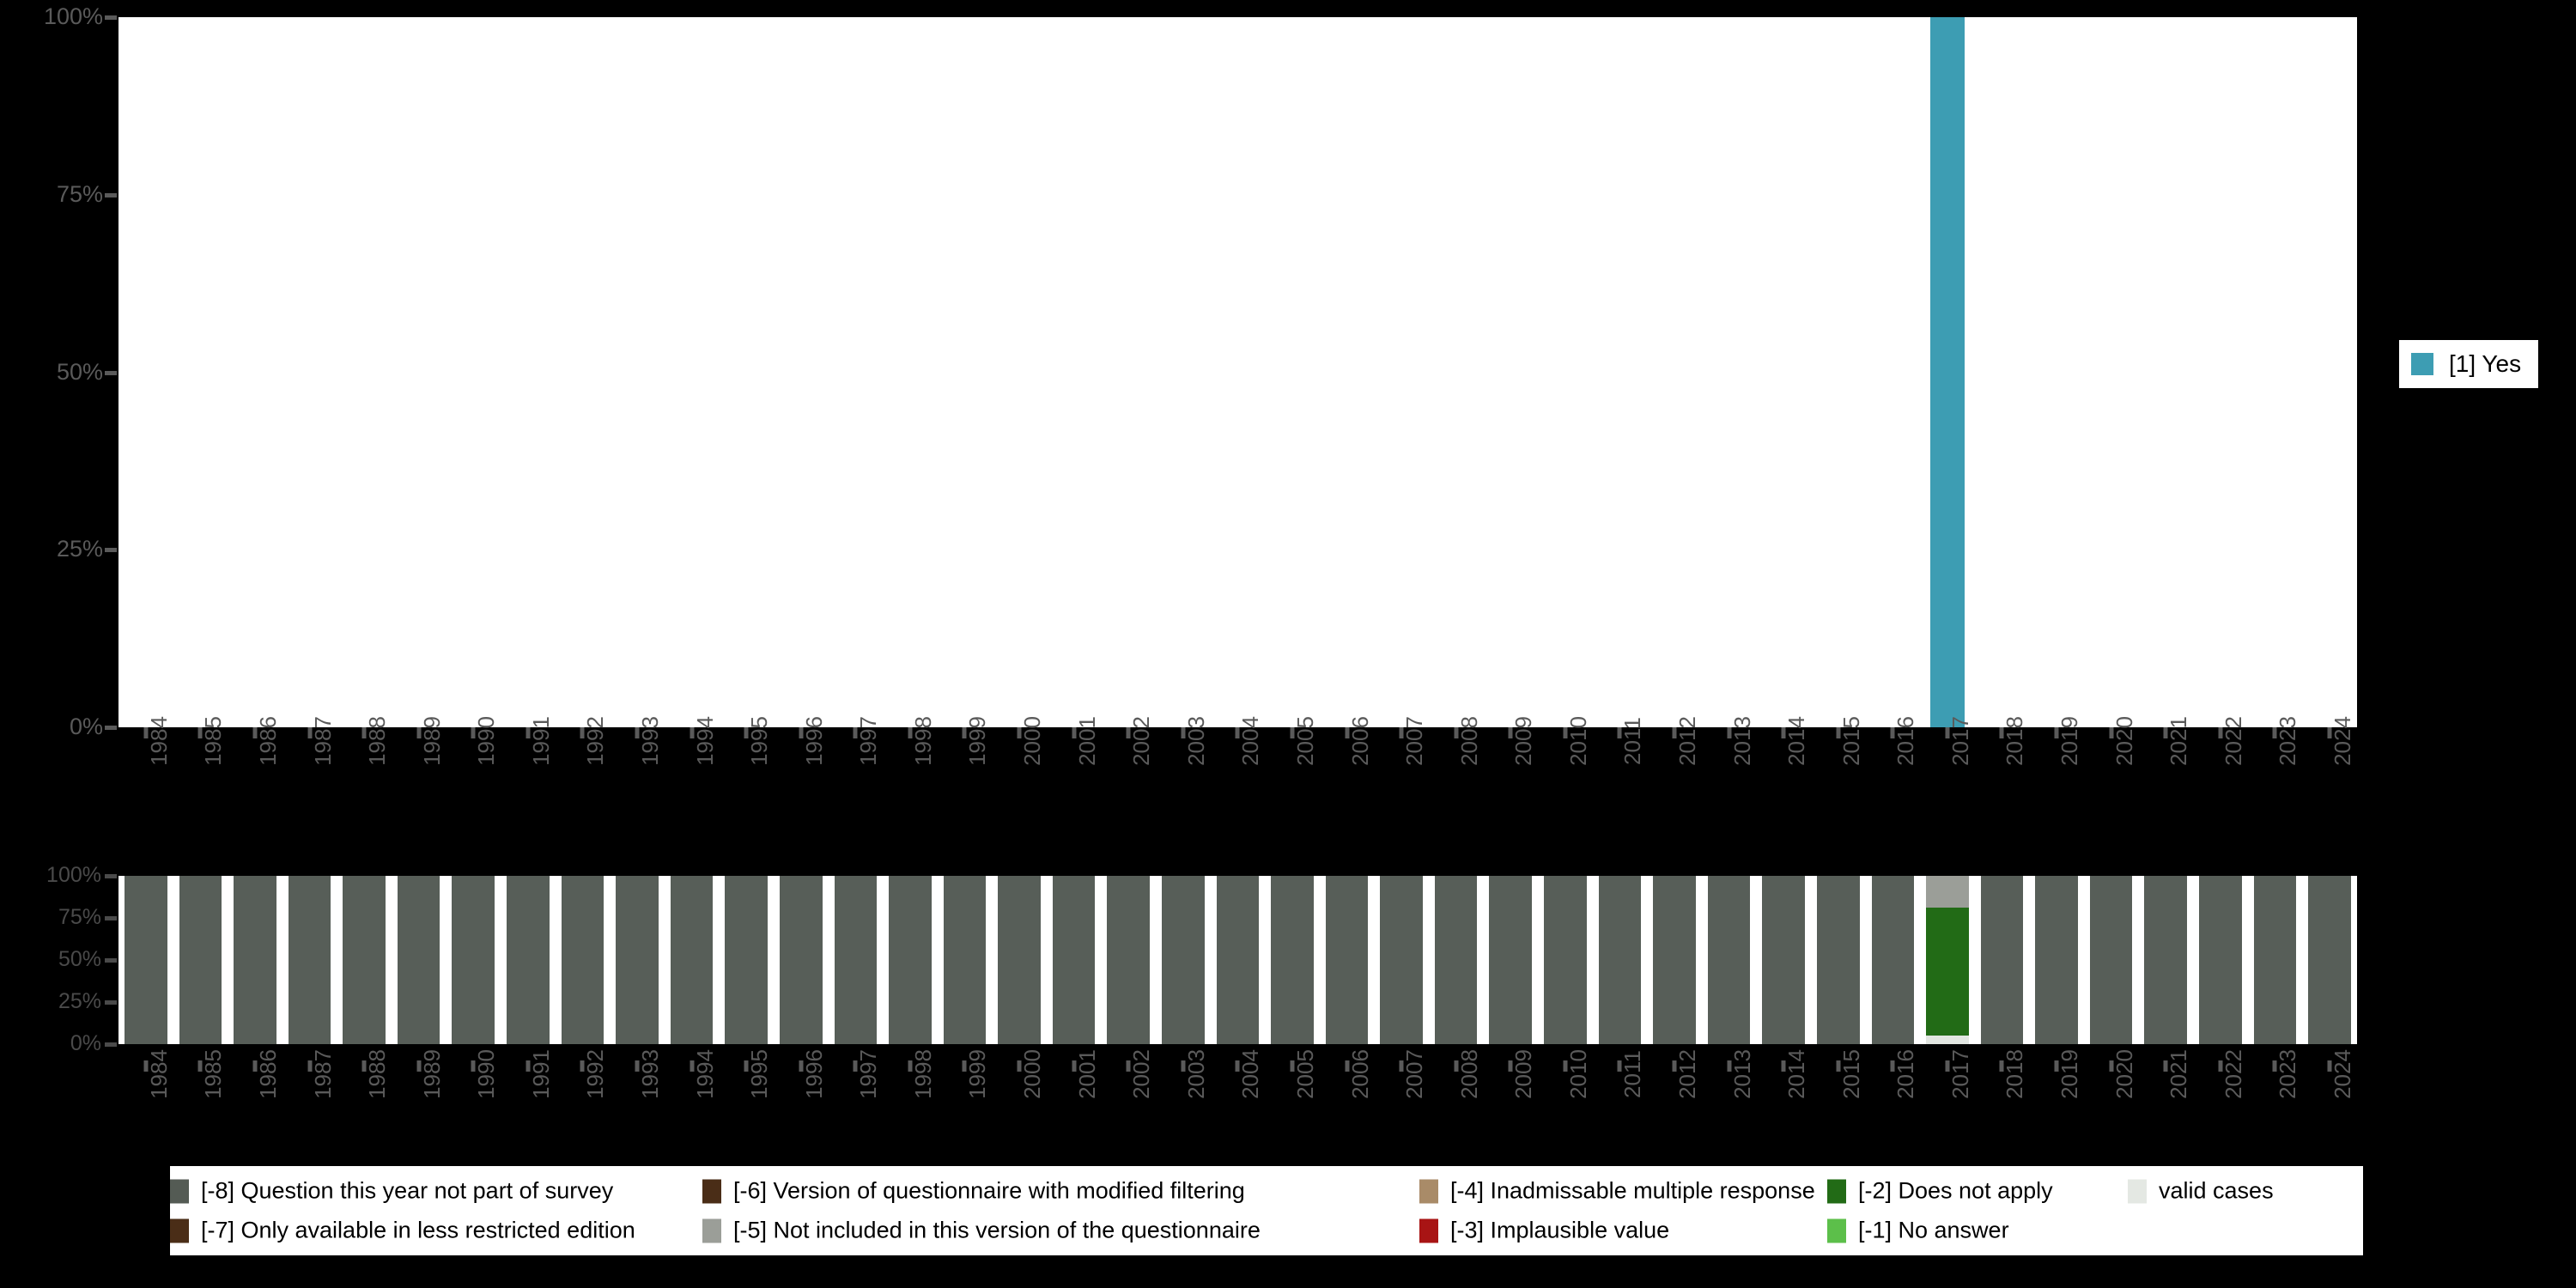 The height and width of the screenshot is (1288, 2576). I want to click on main-chart-x-tick-label: 2016, so click(1906, 741).